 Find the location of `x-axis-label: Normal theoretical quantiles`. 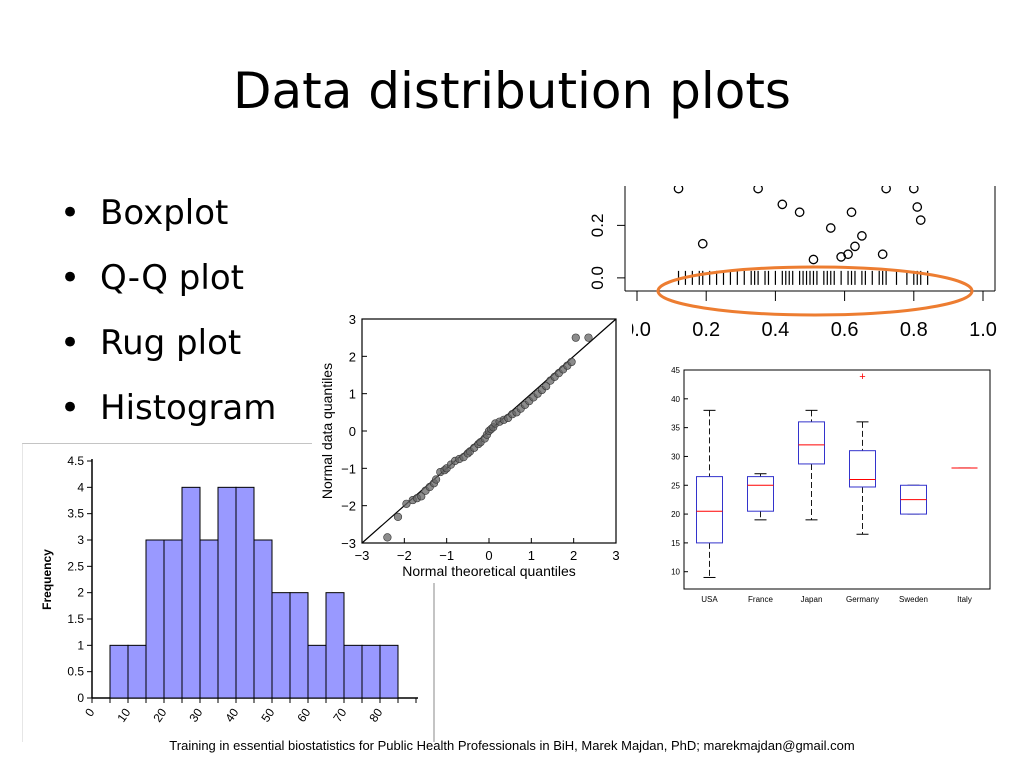

x-axis-label: Normal theoretical quantiles is located at coordinates (489, 571).